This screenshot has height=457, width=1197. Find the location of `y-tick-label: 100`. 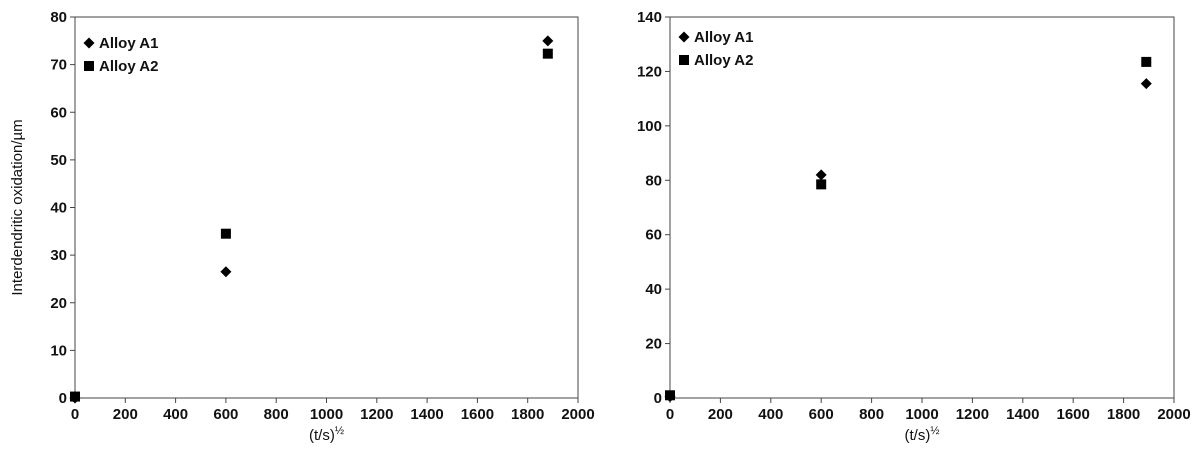

y-tick-label: 100 is located at coordinates (649, 126).